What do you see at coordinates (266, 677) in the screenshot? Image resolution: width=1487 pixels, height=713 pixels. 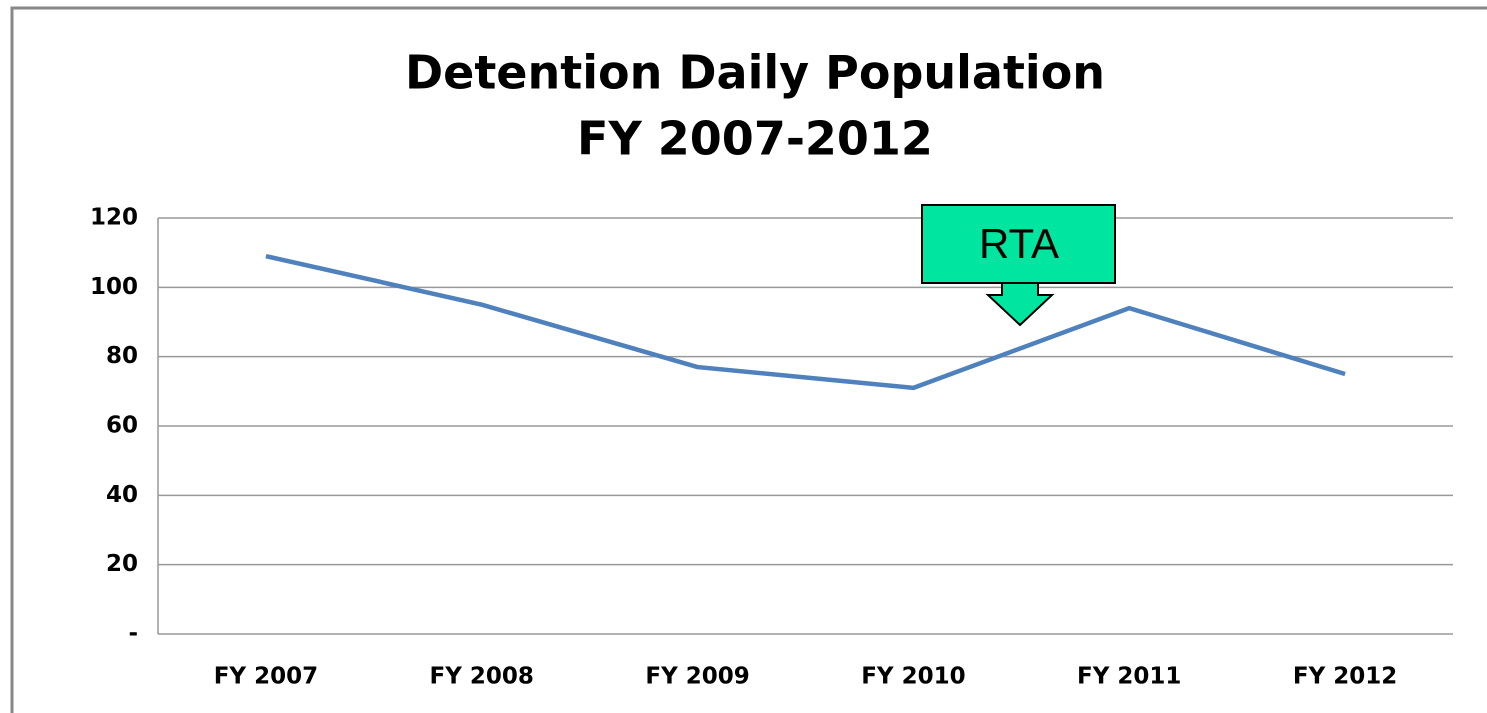 I see `x-tick-label: FY 2007` at bounding box center [266, 677].